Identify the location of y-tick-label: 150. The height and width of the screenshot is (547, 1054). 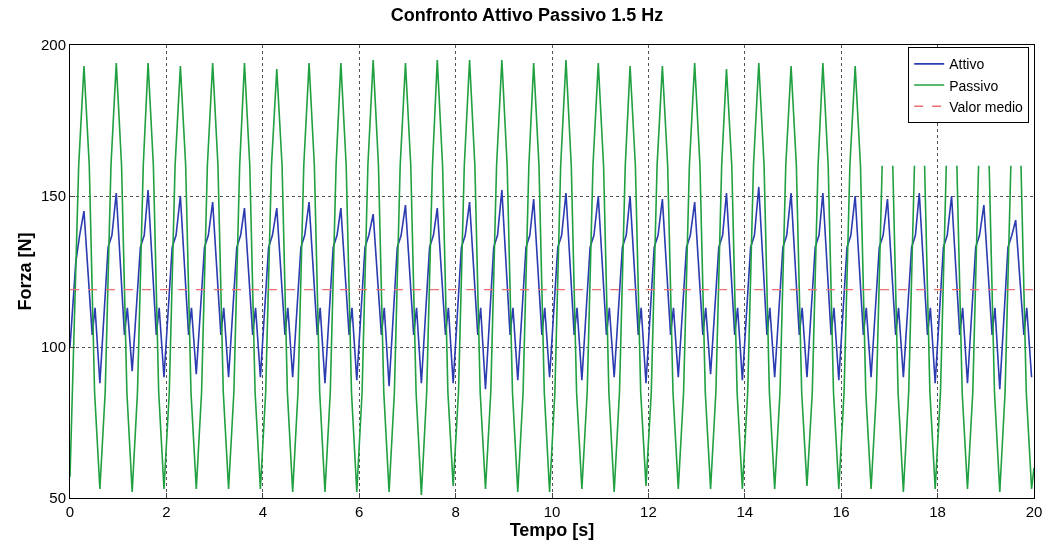
(53, 196).